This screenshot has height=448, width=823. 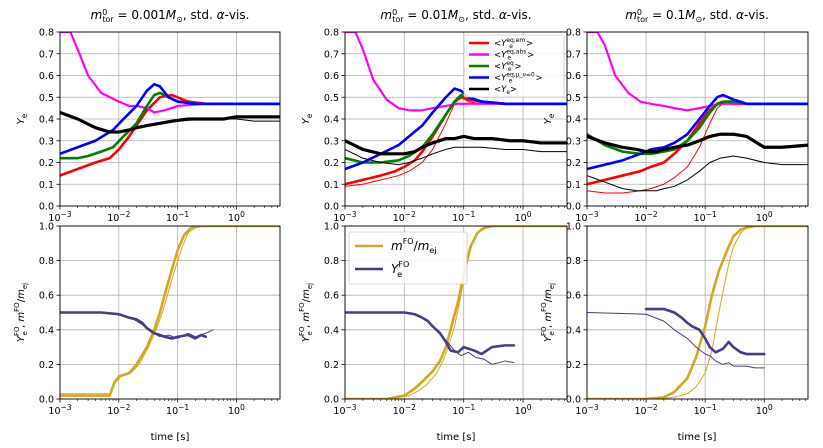 I want to click on legend-label-mean: <Ye>, so click(x=505, y=90).